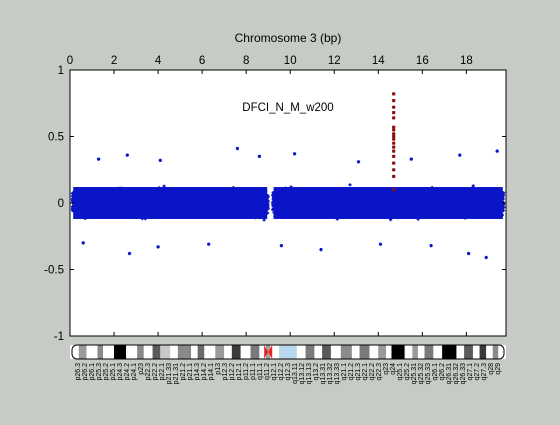  I want to click on x-tick-label: 6, so click(202, 61).